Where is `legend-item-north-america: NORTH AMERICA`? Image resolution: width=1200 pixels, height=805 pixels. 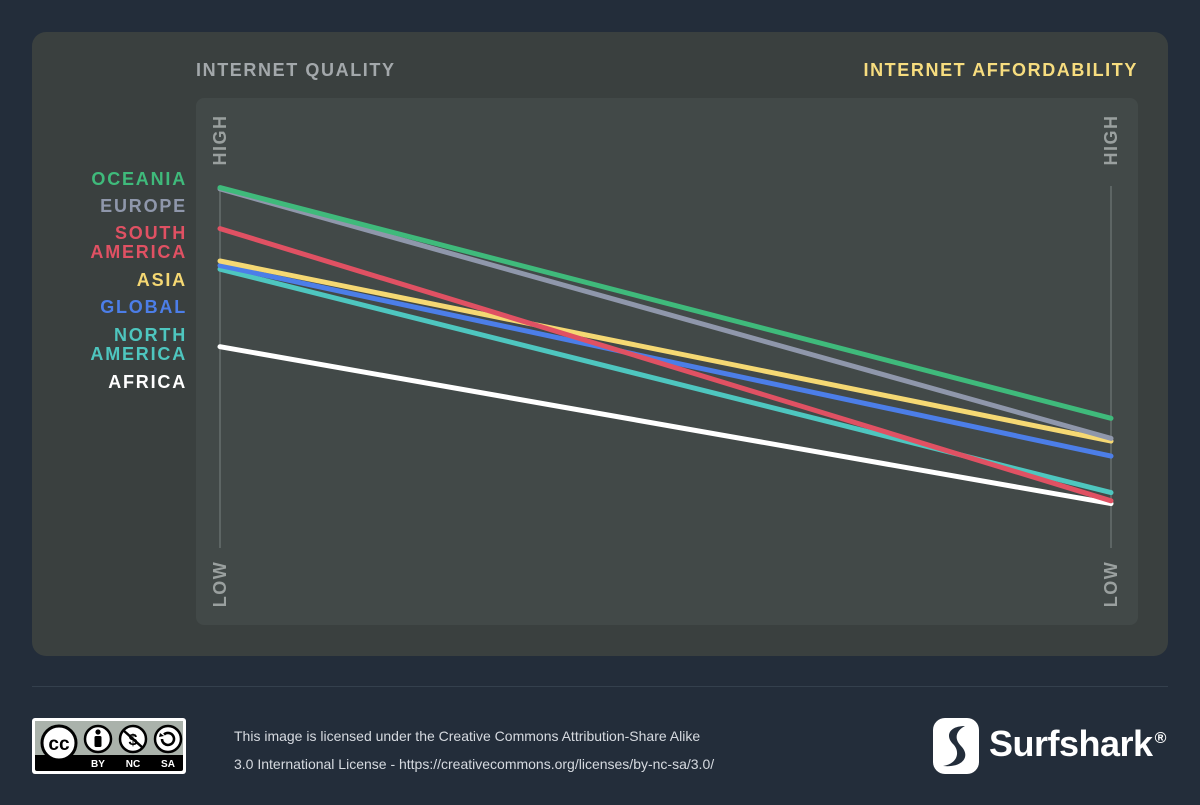 legend-item-north-america: NORTH AMERICA is located at coordinates (138, 345).